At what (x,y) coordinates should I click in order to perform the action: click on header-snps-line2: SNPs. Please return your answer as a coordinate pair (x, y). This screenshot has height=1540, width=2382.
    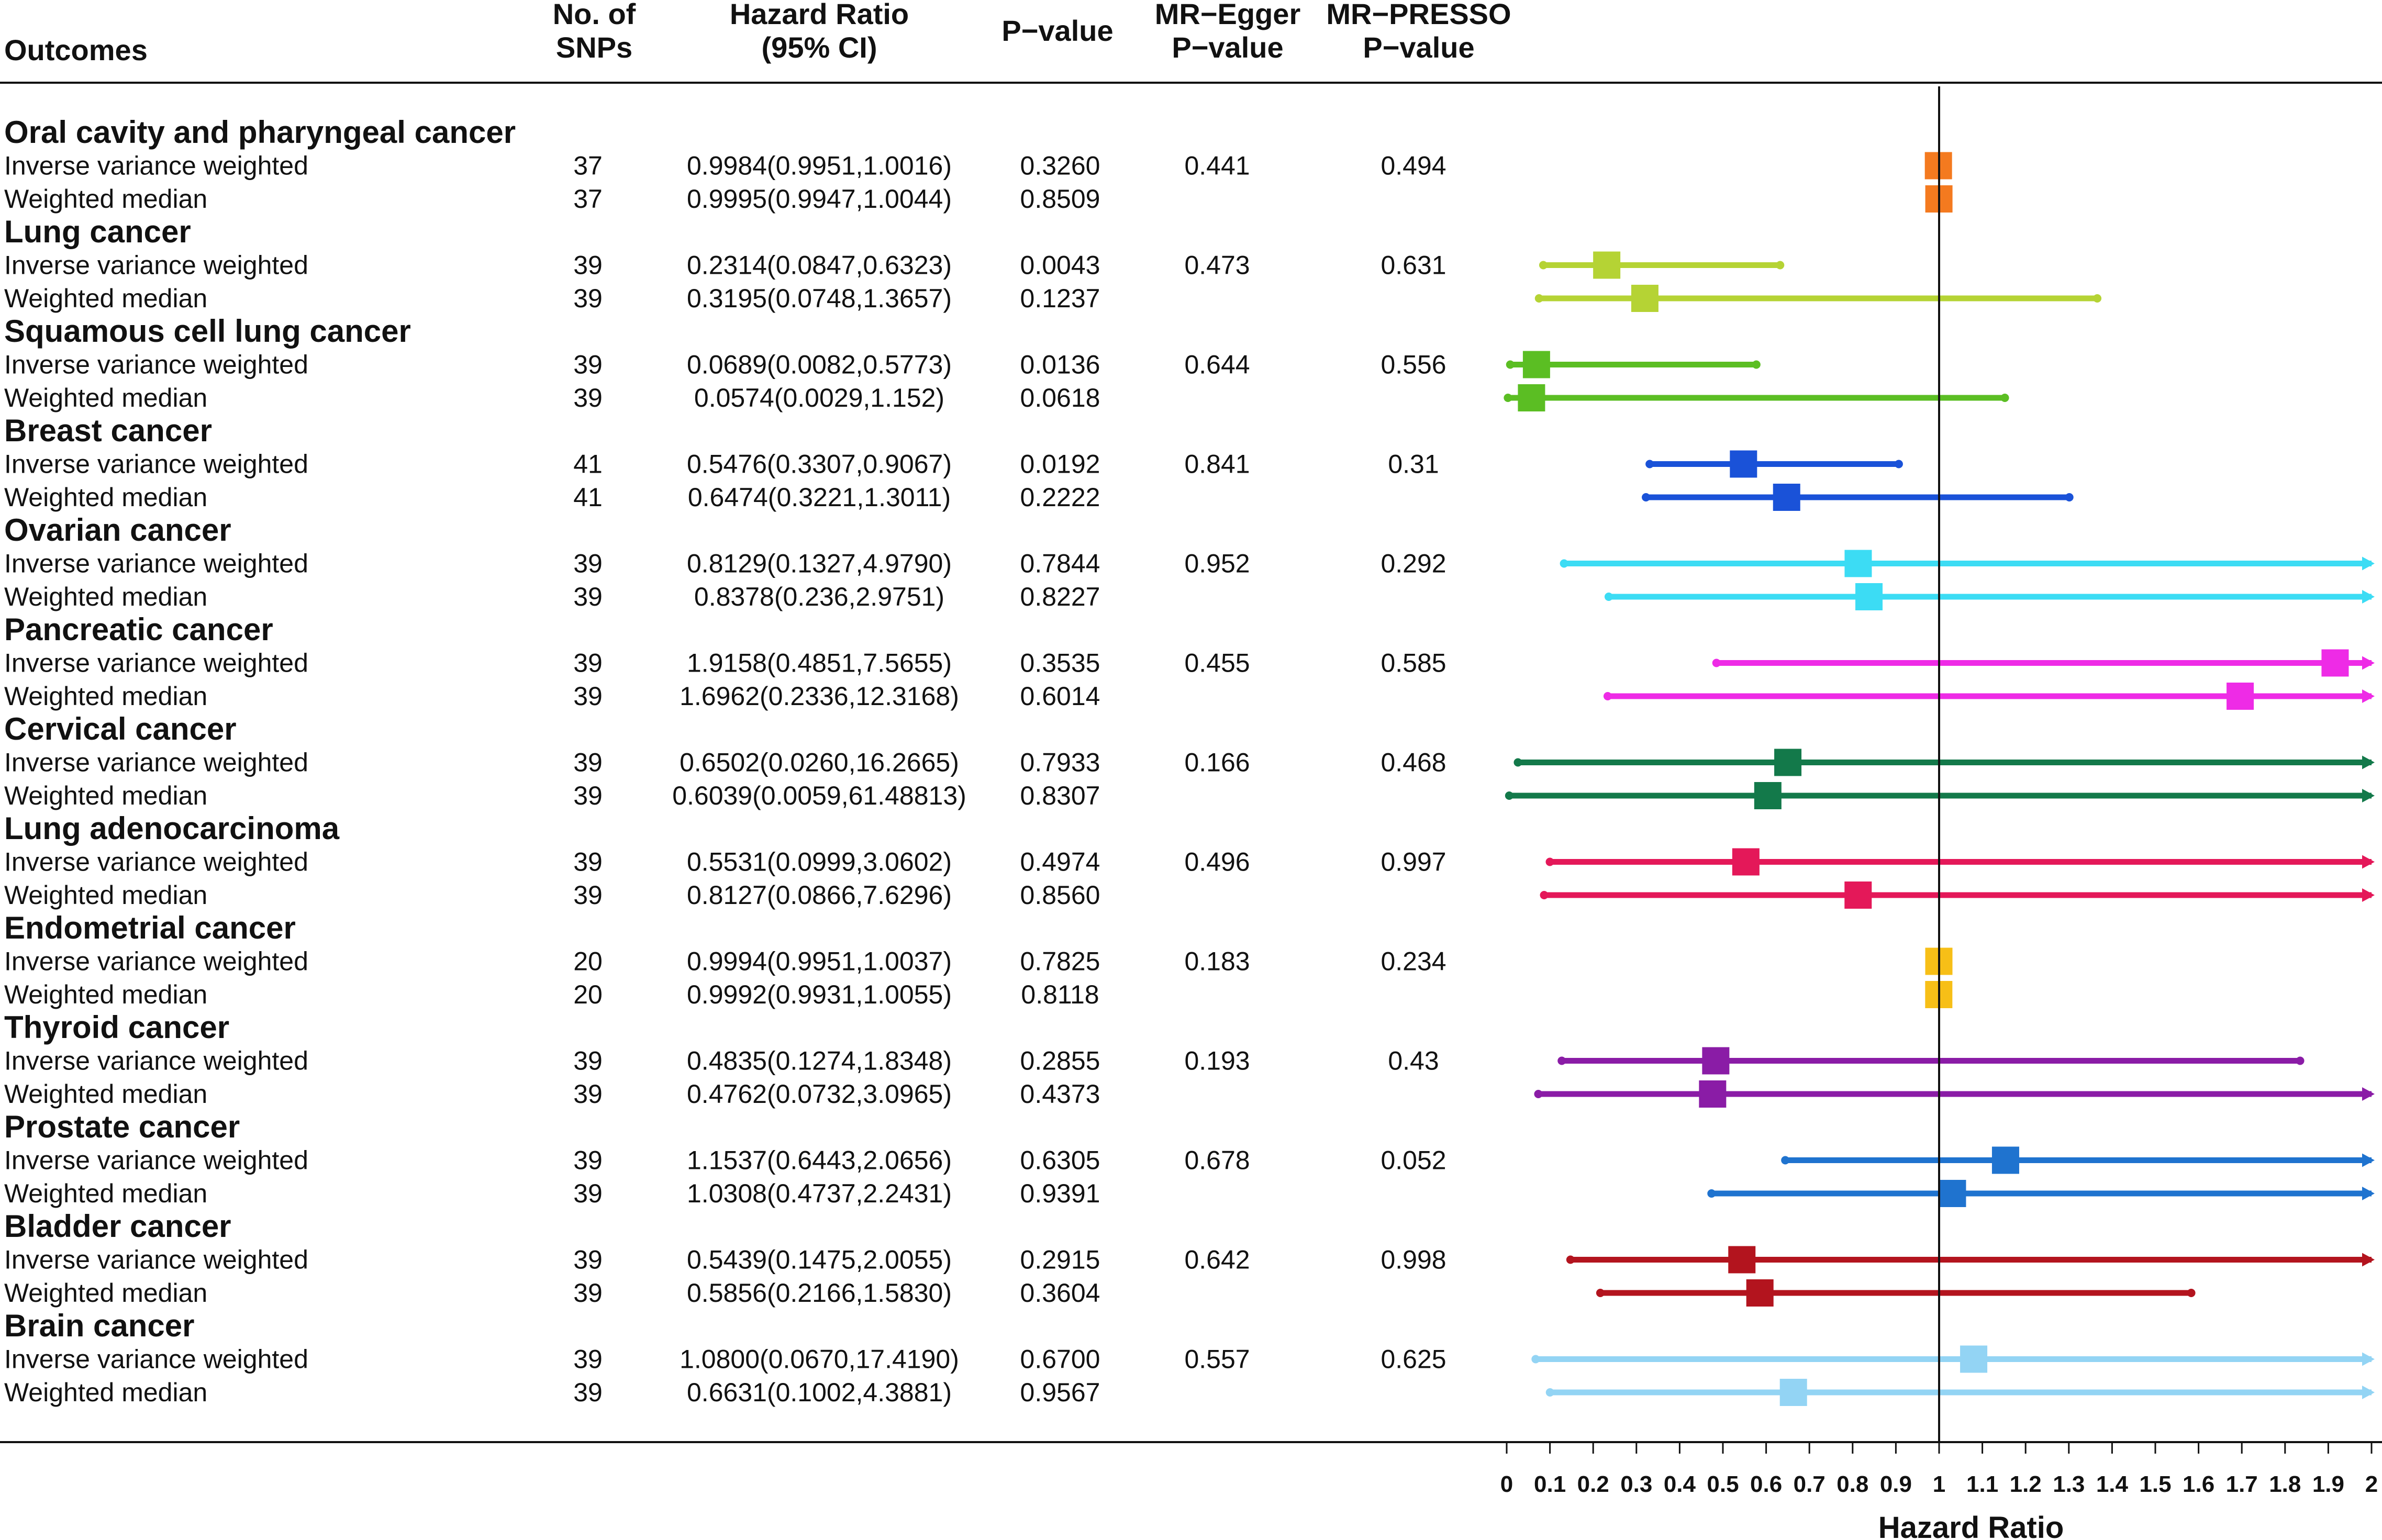
    Looking at the image, I should click on (594, 47).